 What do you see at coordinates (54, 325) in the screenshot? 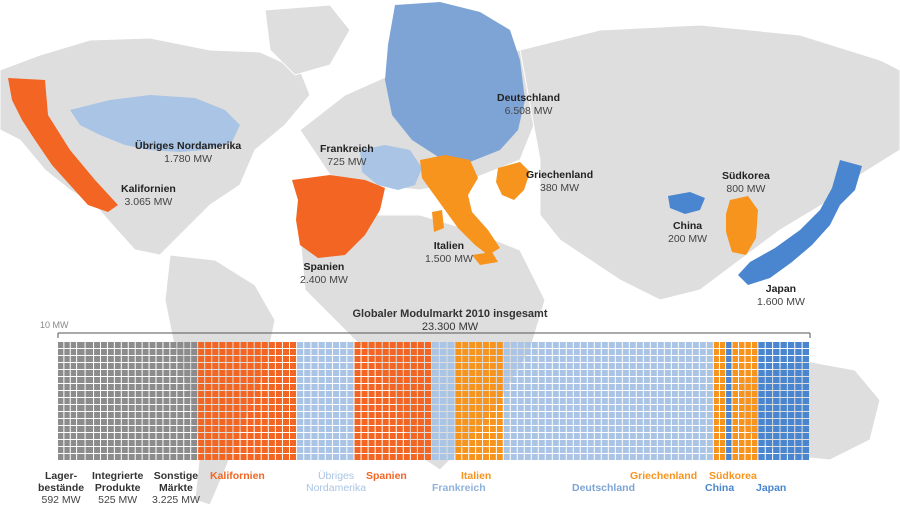
I see `scale-note: 10 MW` at bounding box center [54, 325].